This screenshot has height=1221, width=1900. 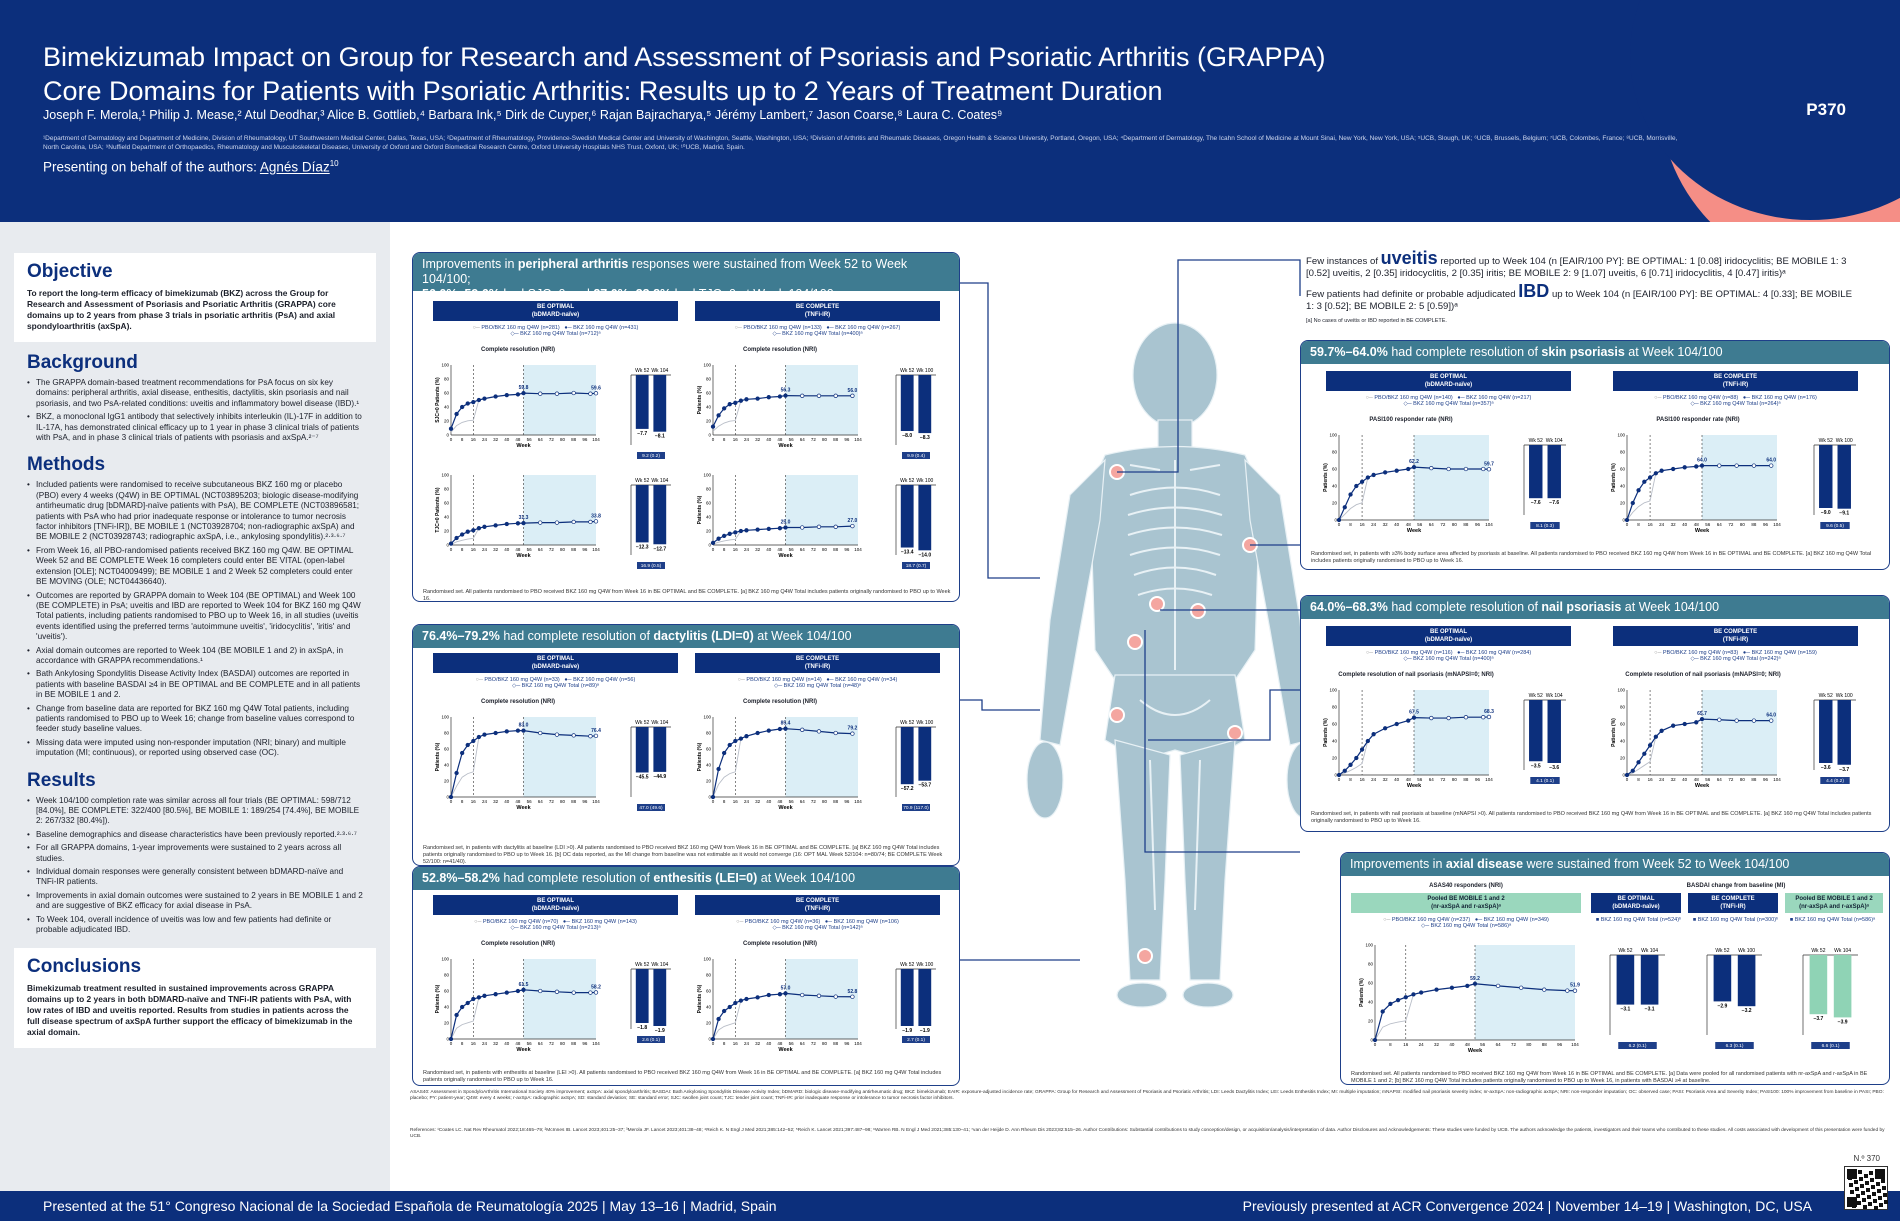 I want to click on y-axis-label: TJC=0 Patients (%), so click(x=438, y=509).